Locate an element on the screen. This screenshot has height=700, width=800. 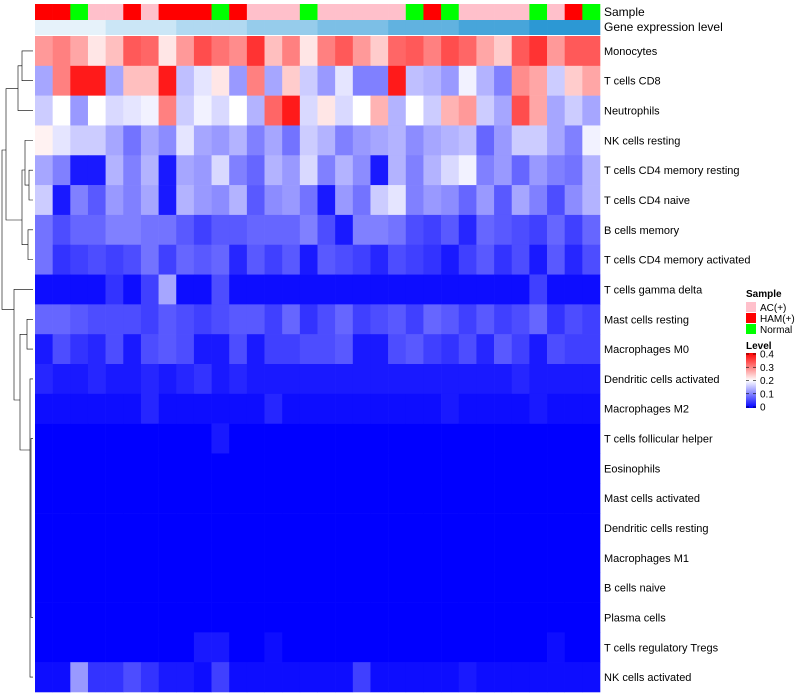
dendrogram-branch is located at coordinates (28, 163).